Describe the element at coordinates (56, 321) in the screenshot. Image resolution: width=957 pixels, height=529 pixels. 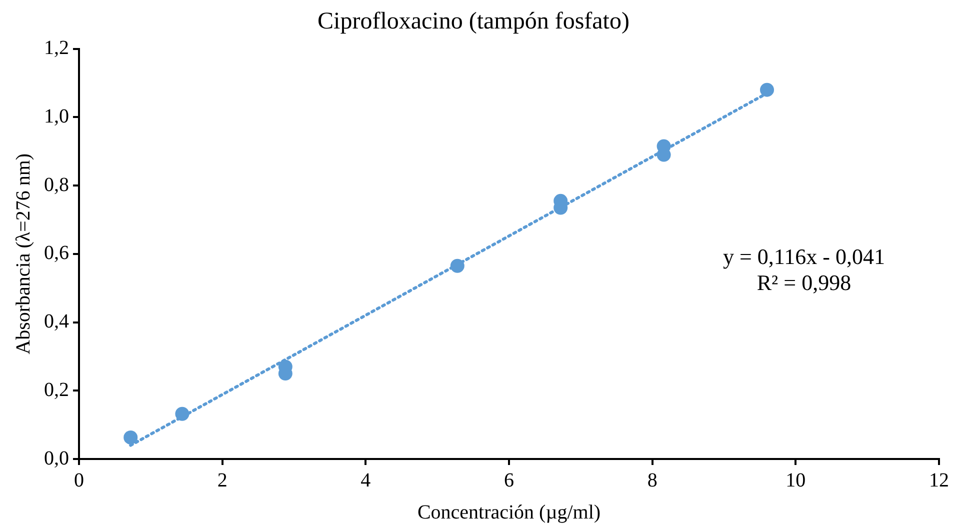
I see `y-tick-label: 0,4` at that location.